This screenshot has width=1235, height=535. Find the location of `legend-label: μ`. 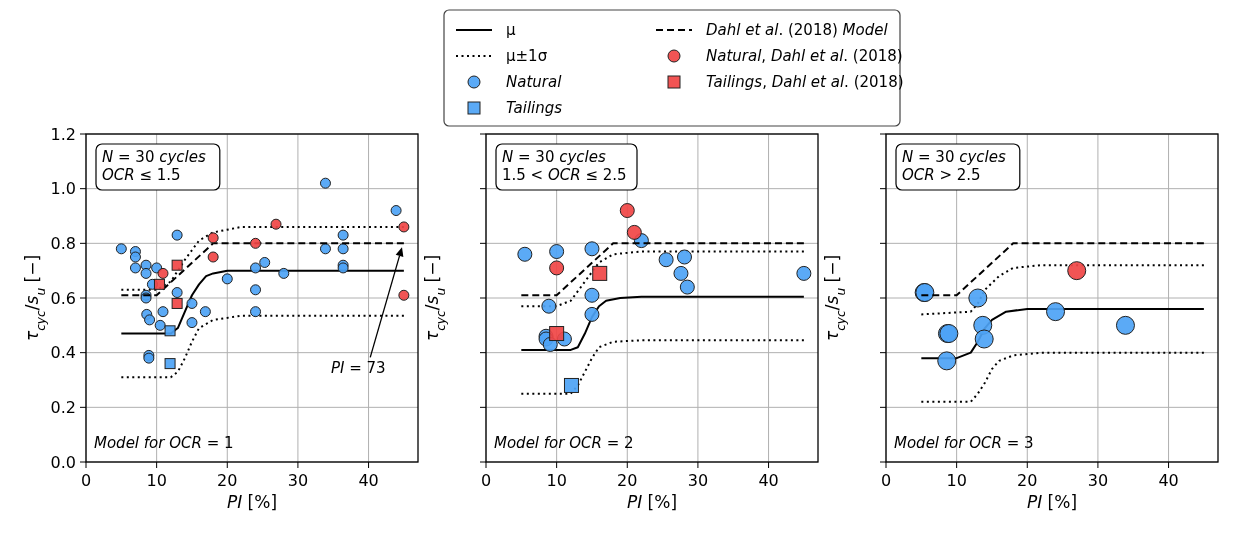

legend-label: μ is located at coordinates (511, 30).